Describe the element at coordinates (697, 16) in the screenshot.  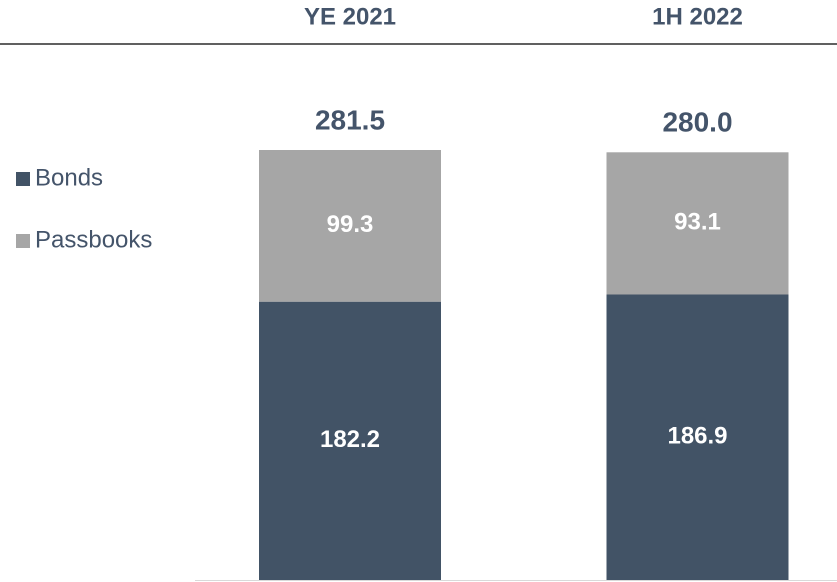
I see `column-header: 1H 2022` at that location.